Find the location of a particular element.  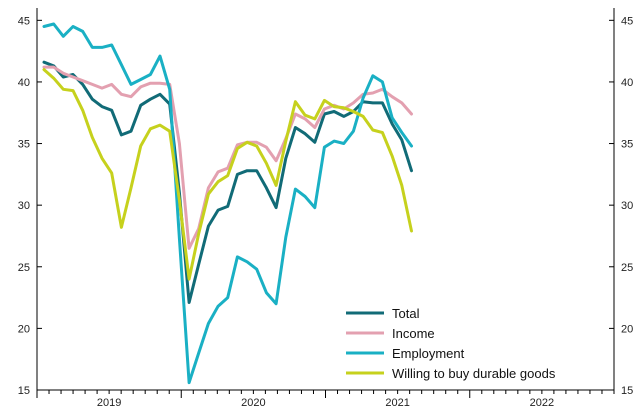

legend-label: Willing to buy durable goods is located at coordinates (474, 373).